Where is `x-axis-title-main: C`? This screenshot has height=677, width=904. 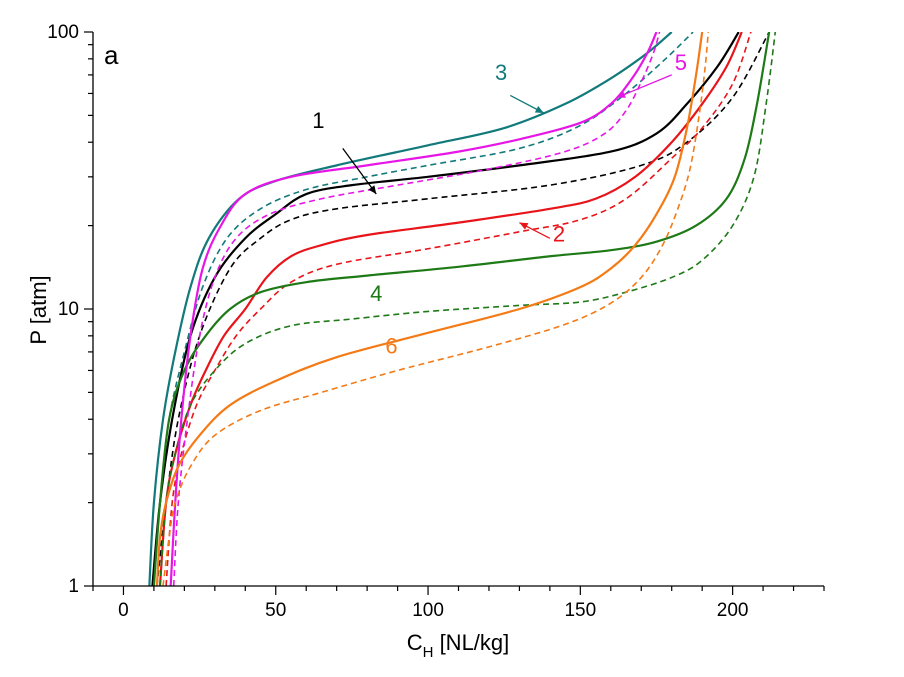
x-axis-title-main: C is located at coordinates (415, 642).